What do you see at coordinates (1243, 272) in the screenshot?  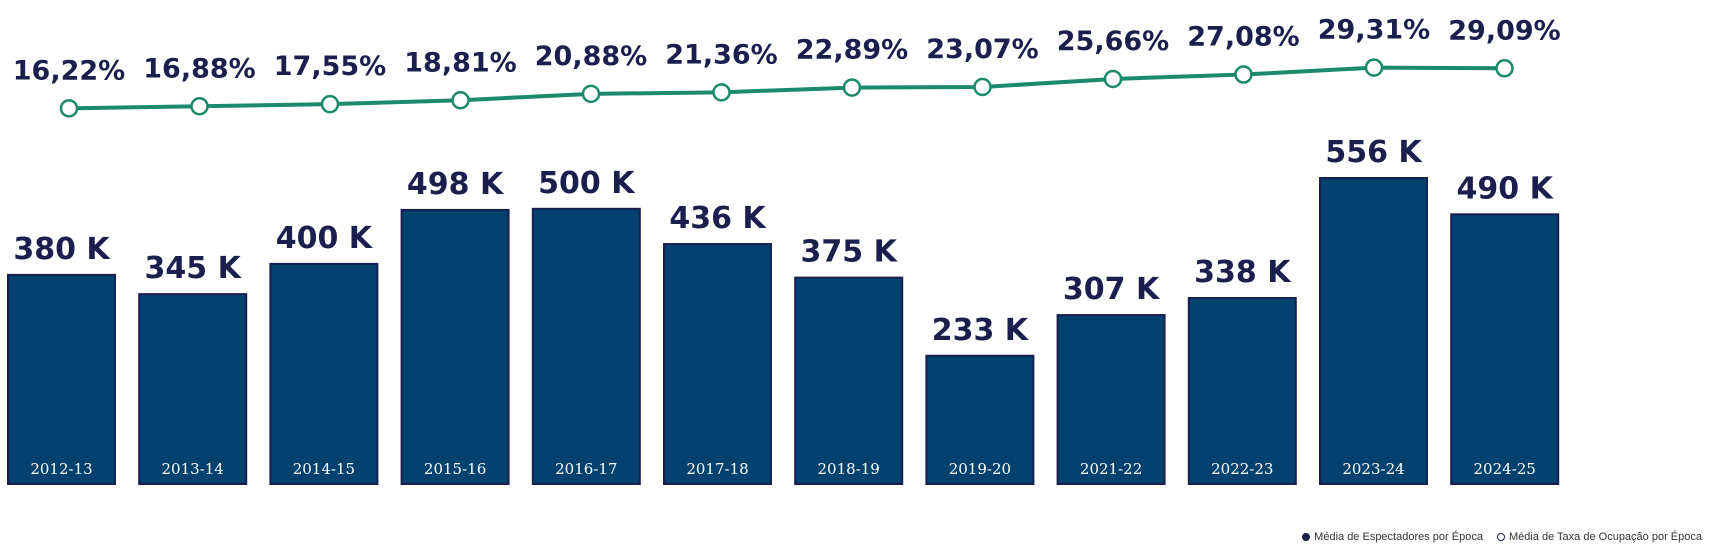 I see `bar-value-label: 338 K` at bounding box center [1243, 272].